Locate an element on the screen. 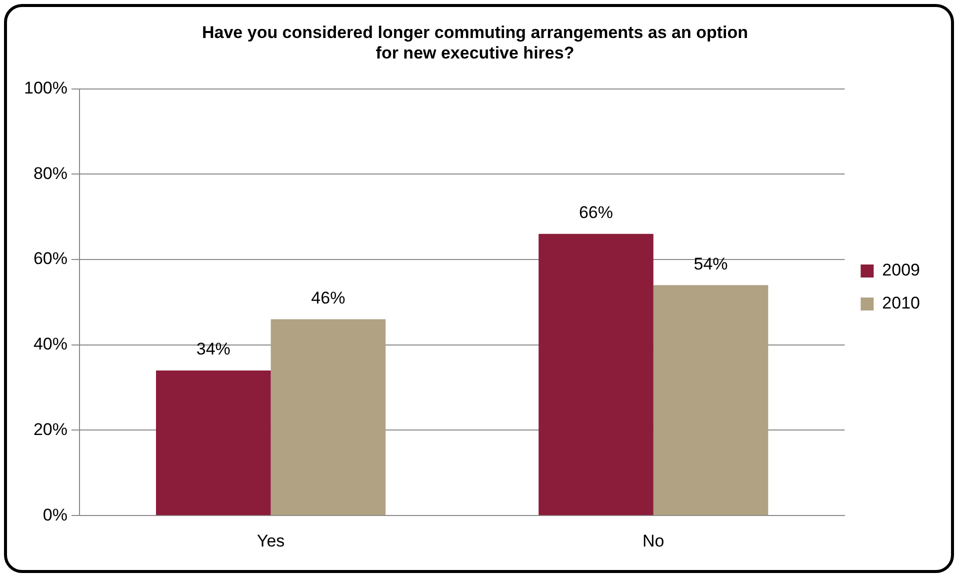 This screenshot has height=583, width=964. data-label: 34% is located at coordinates (213, 349).